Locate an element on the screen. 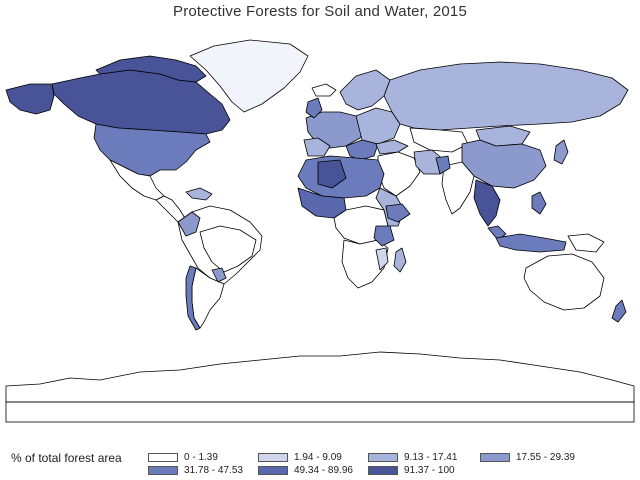 Image resolution: width=640 pixels, height=480 pixels. alaska-region is located at coordinates (30, 99).